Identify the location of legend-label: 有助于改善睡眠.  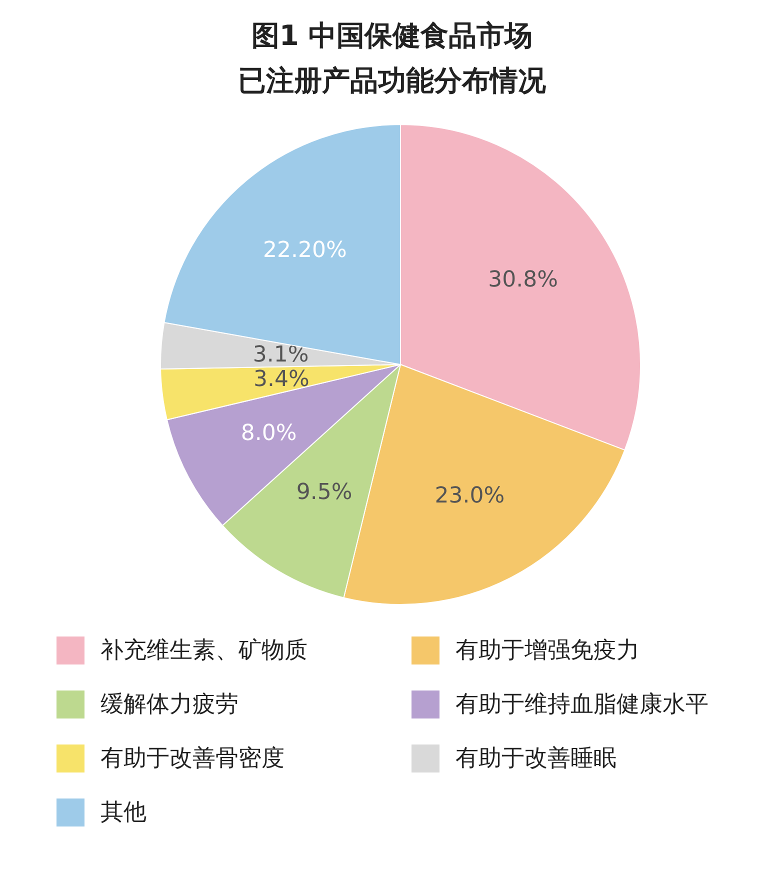
(536, 759).